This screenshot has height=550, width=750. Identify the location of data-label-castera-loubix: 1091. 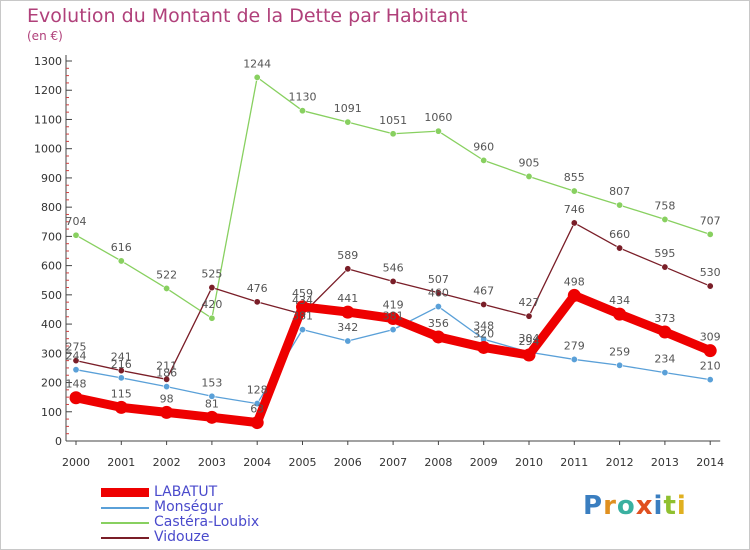
(348, 108).